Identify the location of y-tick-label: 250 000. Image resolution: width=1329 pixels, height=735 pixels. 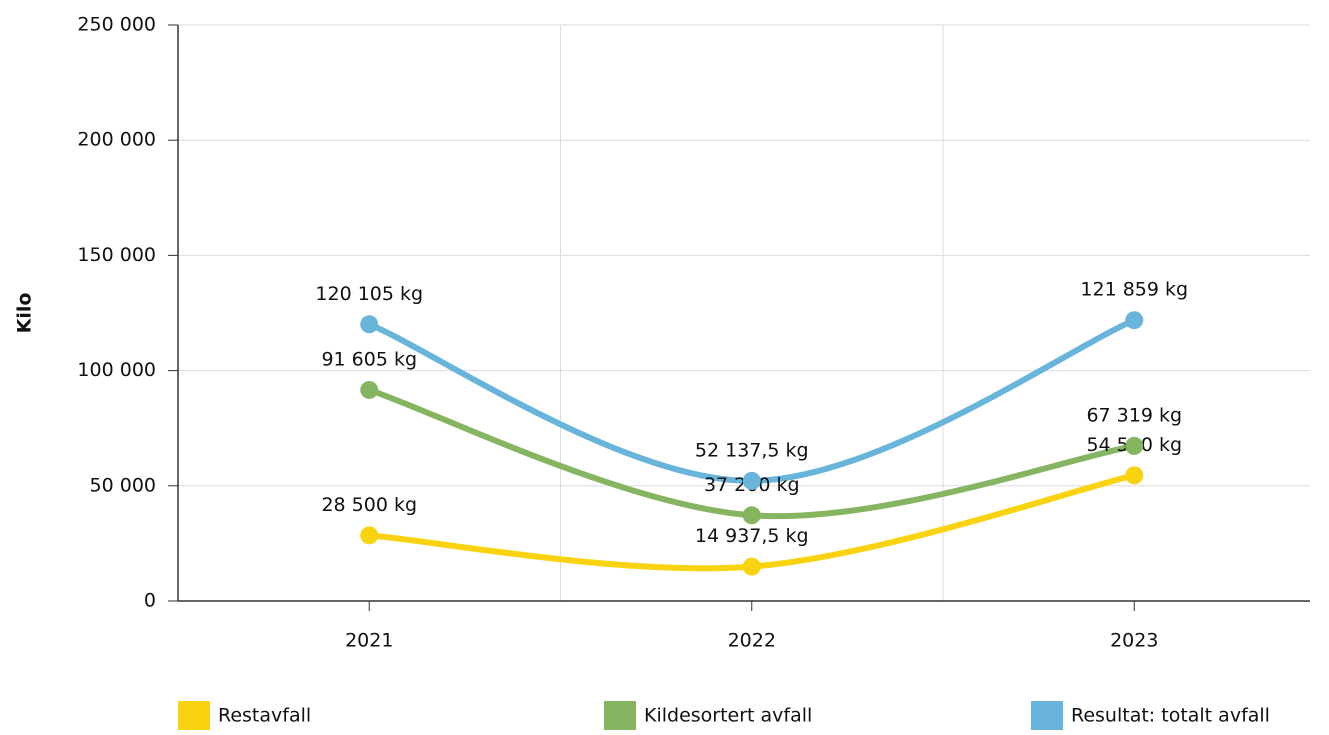
(116, 25).